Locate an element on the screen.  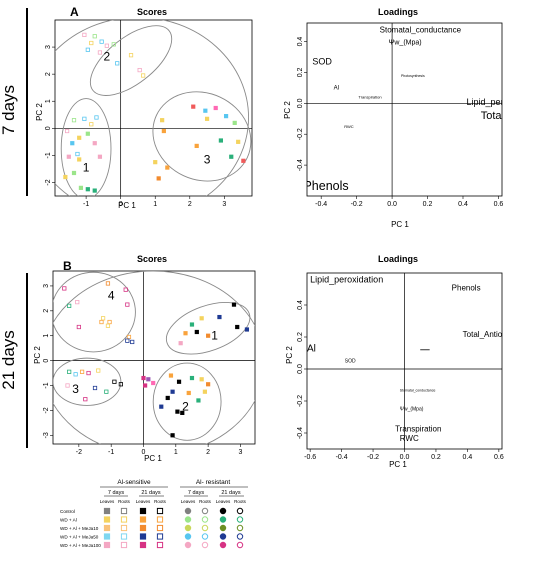
plot-frame is located at coordinates (154, 357).